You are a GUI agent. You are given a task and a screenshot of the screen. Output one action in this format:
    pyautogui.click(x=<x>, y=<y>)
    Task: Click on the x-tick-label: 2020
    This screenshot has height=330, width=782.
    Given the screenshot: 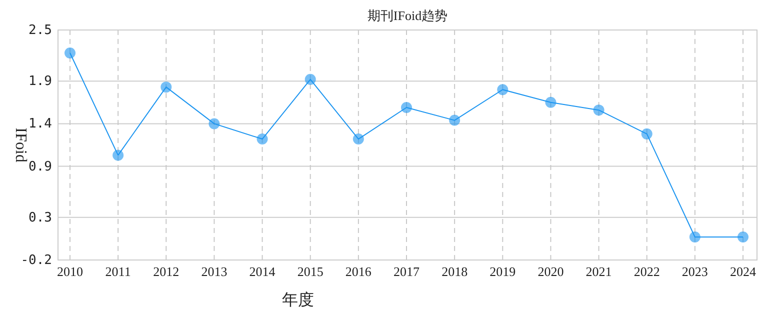 What is the action you would take?
    pyautogui.click(x=551, y=271)
    